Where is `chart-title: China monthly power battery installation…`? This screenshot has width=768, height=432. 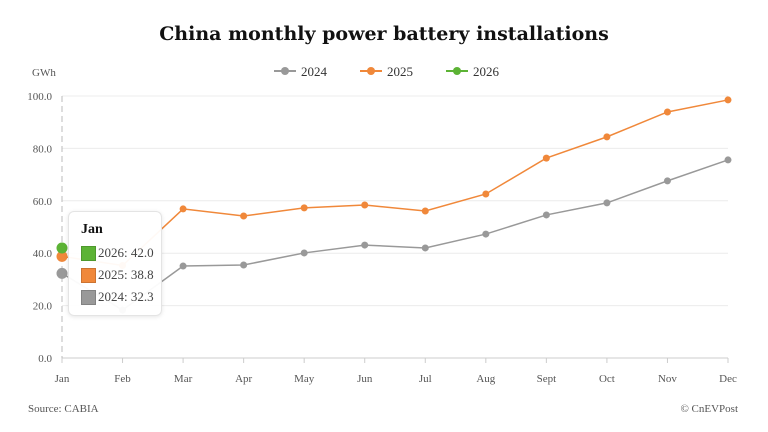 chart-title: China monthly power battery installation… is located at coordinates (384, 34).